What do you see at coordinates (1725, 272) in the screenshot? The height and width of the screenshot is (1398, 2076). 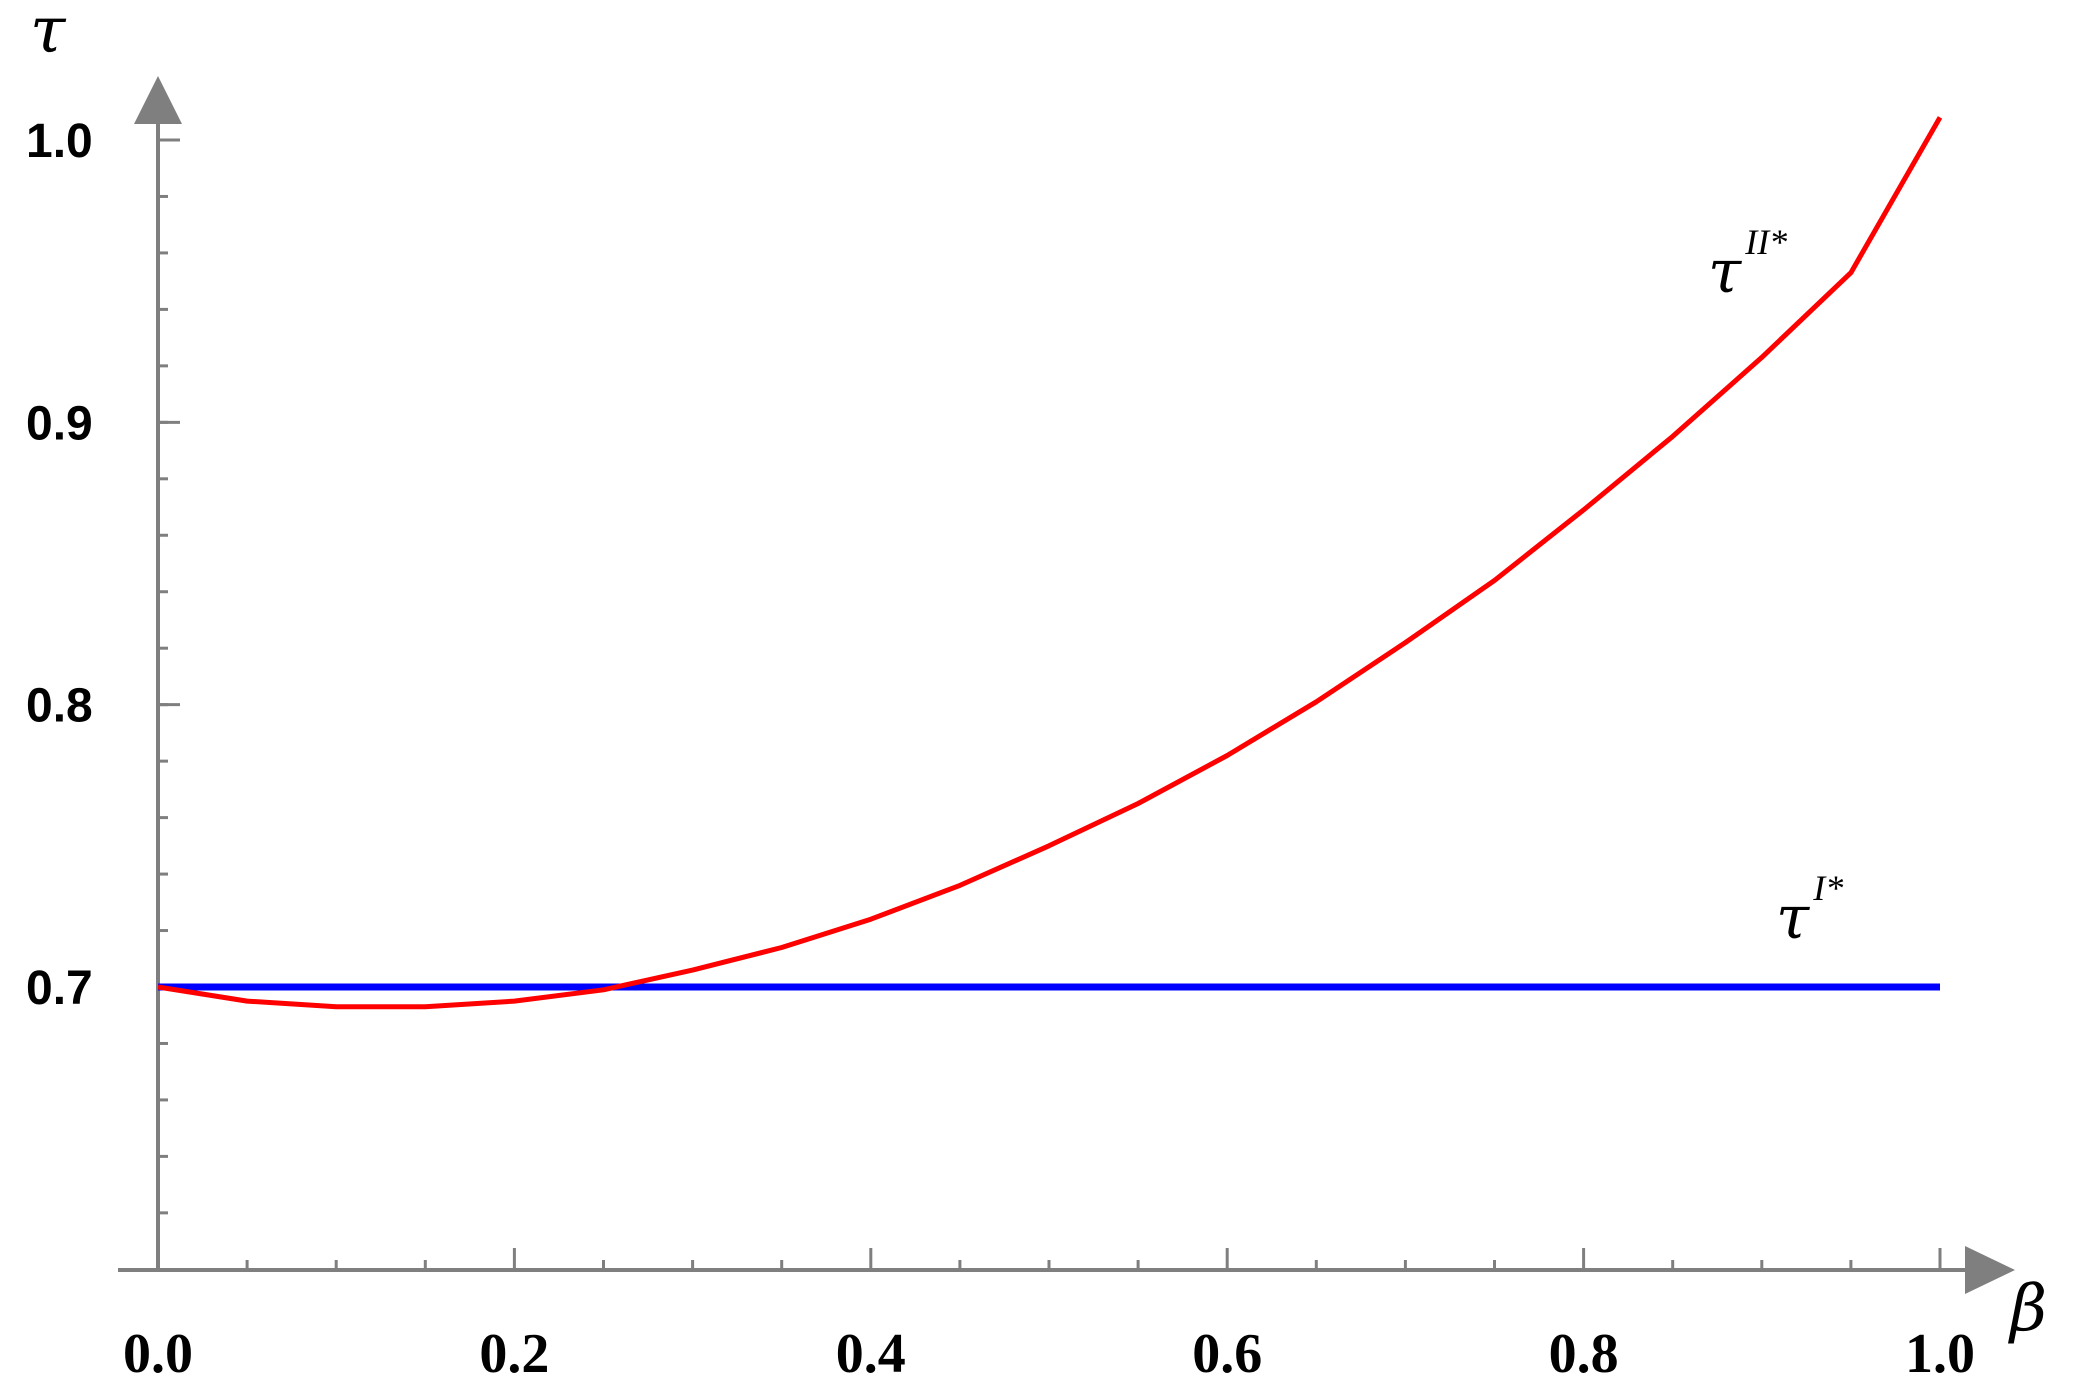 I see `series-label-tau-ii-base: τ` at bounding box center [1725, 272].